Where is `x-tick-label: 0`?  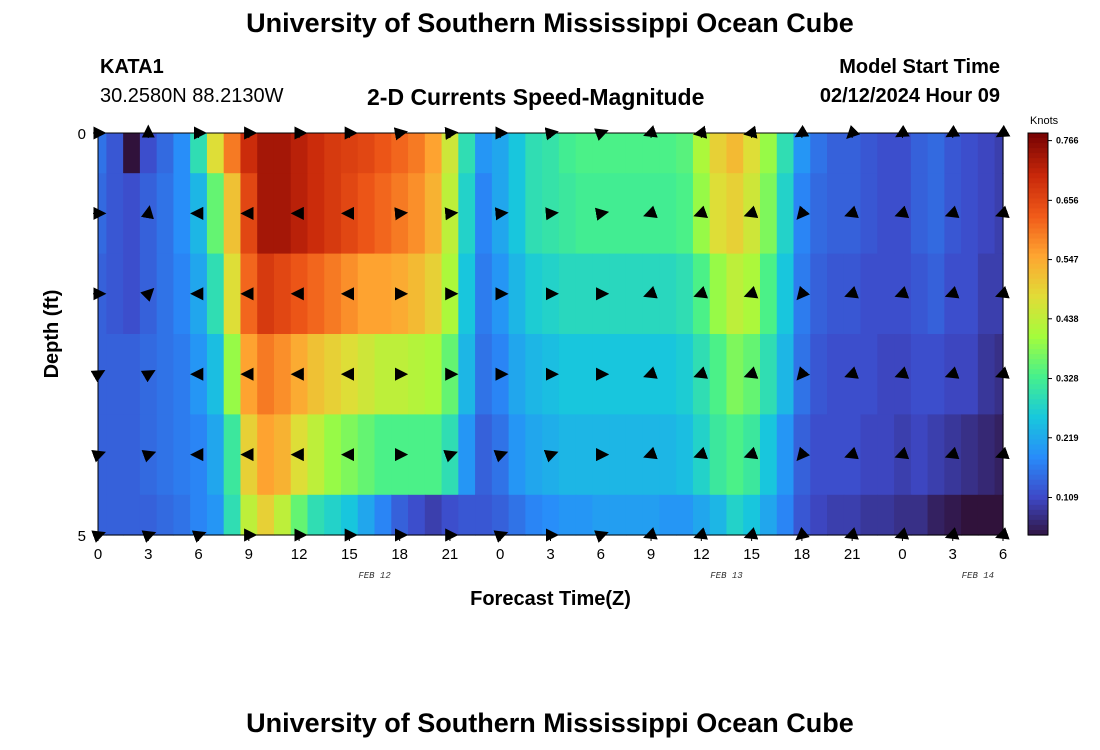
x-tick-label: 0 is located at coordinates (902, 554).